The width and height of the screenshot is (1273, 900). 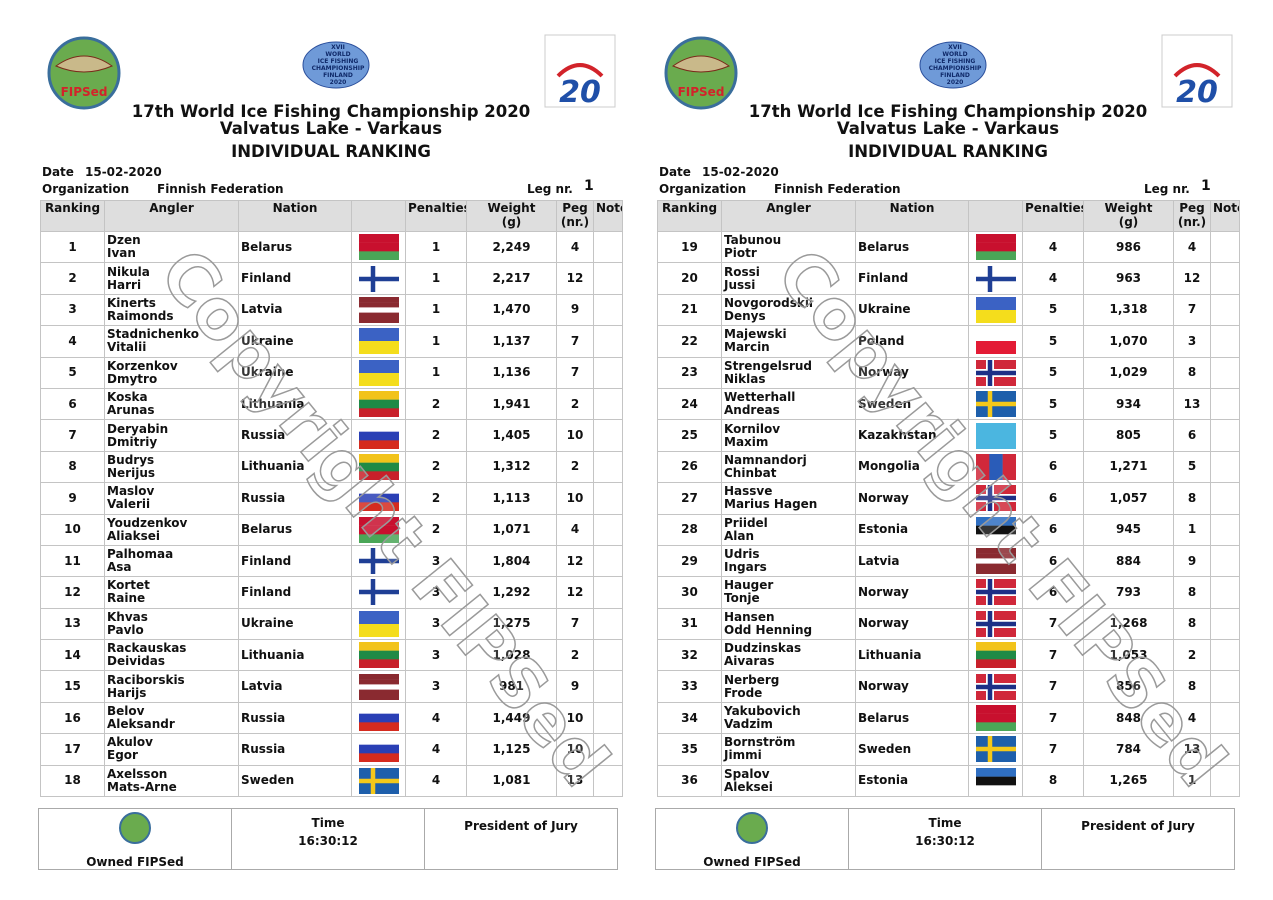 What do you see at coordinates (1128, 781) in the screenshot?
I see `weight: 1,265` at bounding box center [1128, 781].